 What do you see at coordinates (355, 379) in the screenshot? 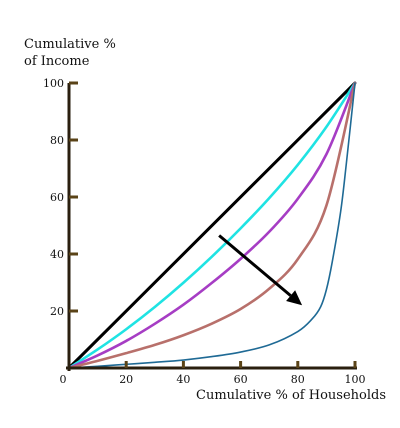
I see `x-tick-label: 100` at bounding box center [355, 379].